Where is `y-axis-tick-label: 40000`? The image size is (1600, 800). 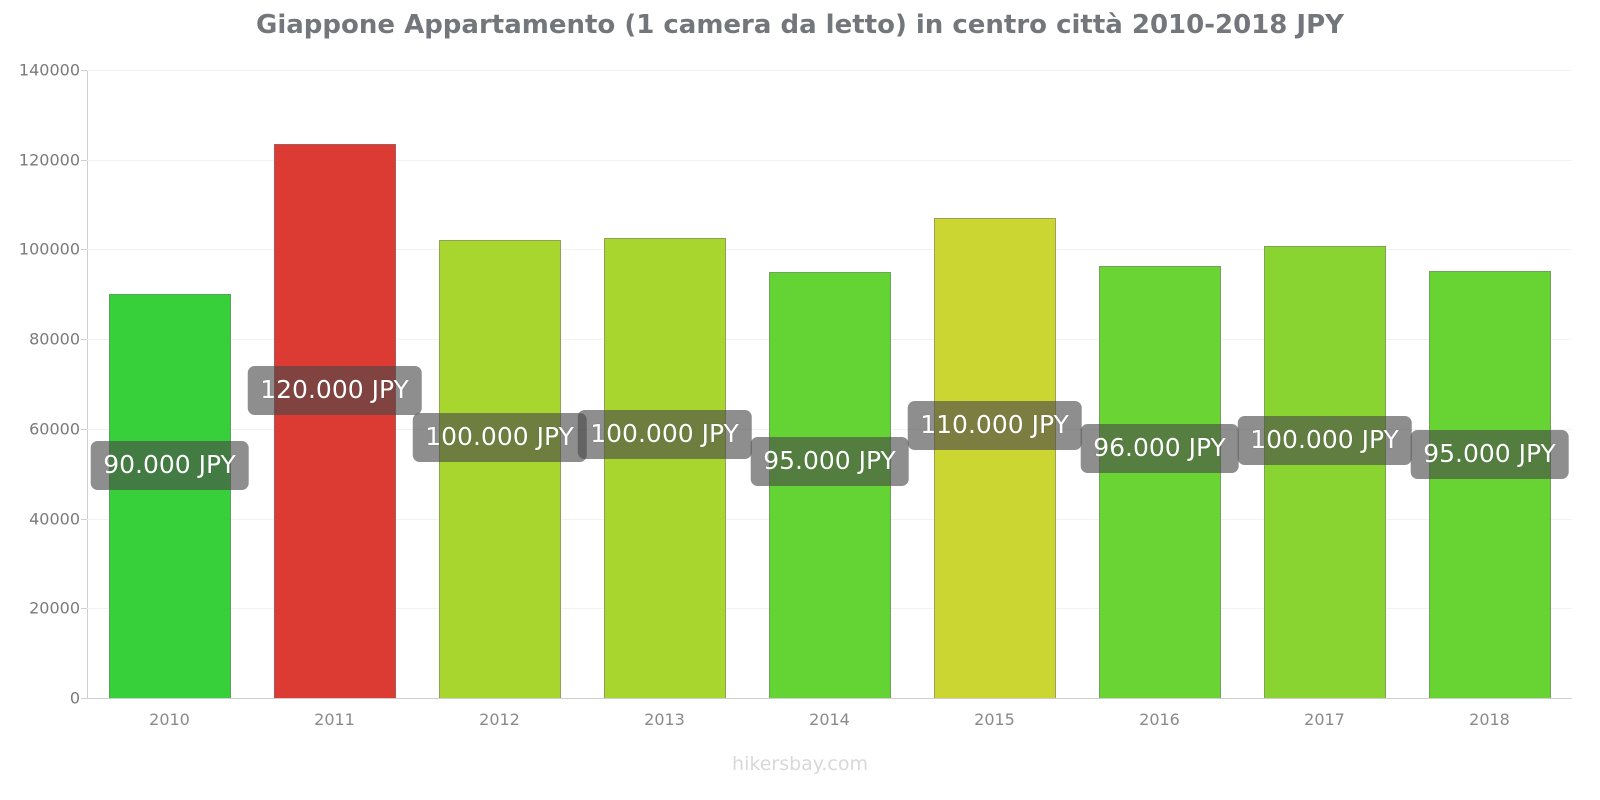 y-axis-tick-label: 40000 is located at coordinates (54, 519).